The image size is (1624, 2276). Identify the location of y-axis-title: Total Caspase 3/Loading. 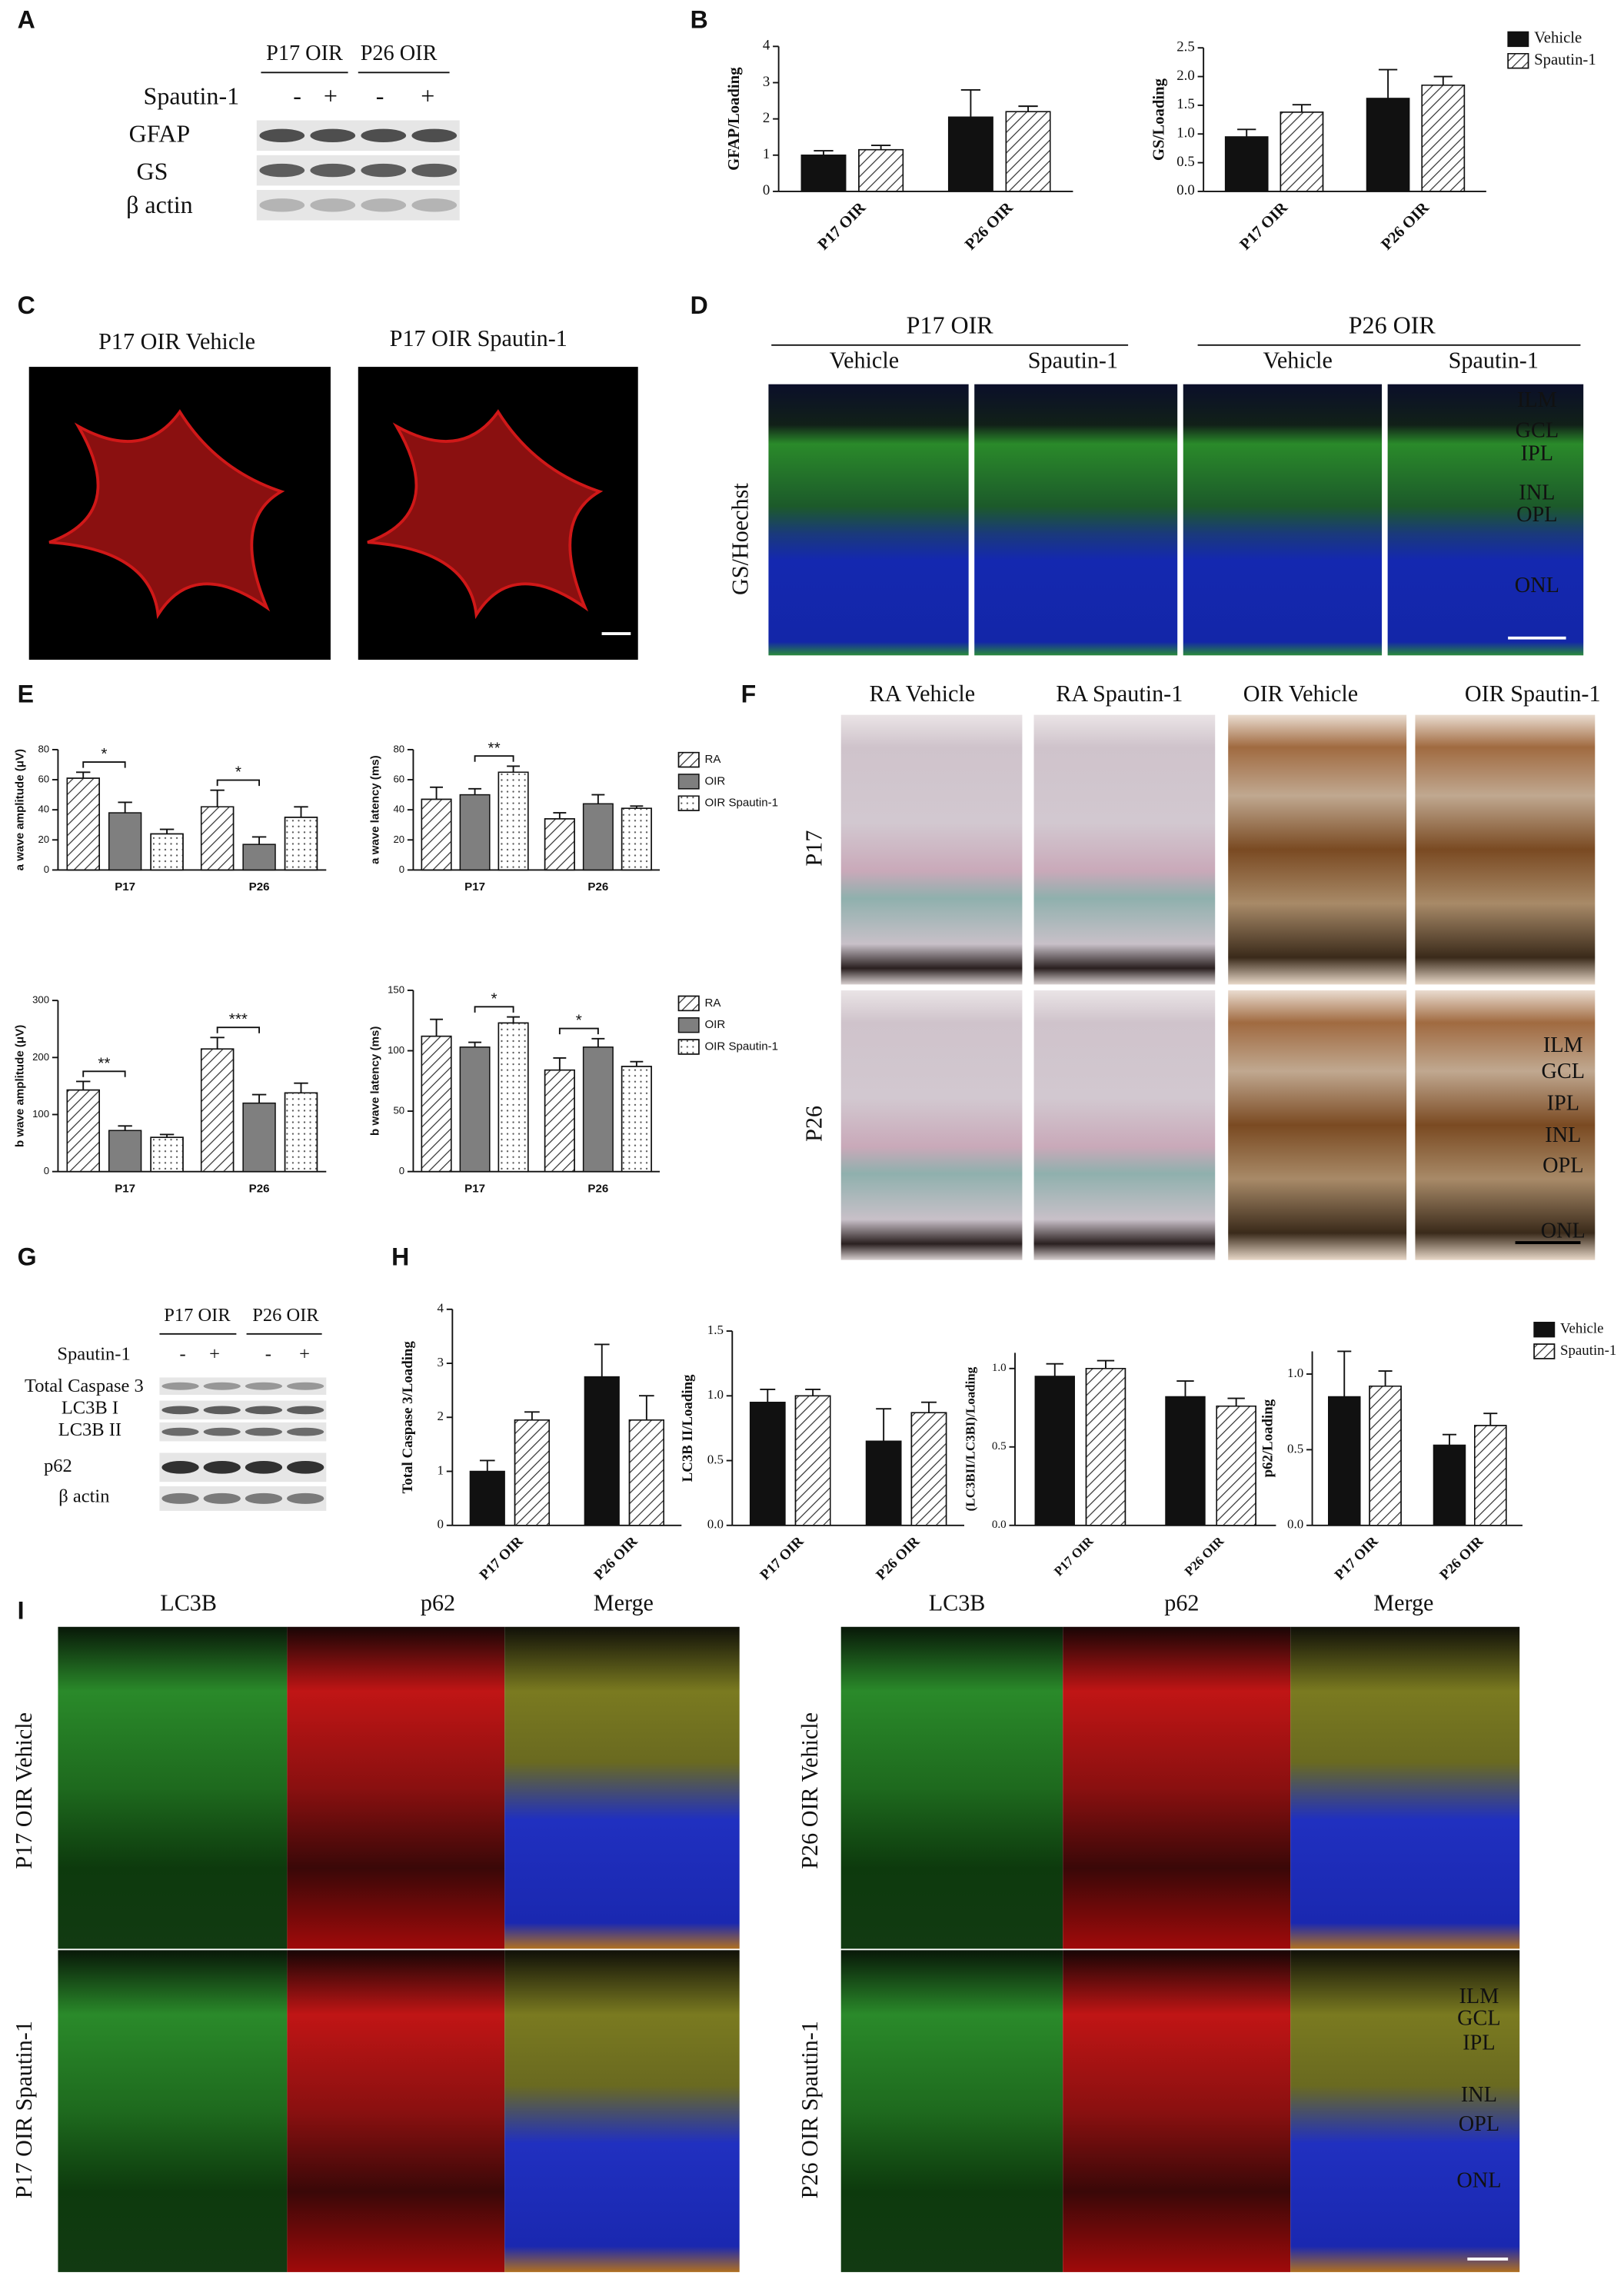
(408, 1417).